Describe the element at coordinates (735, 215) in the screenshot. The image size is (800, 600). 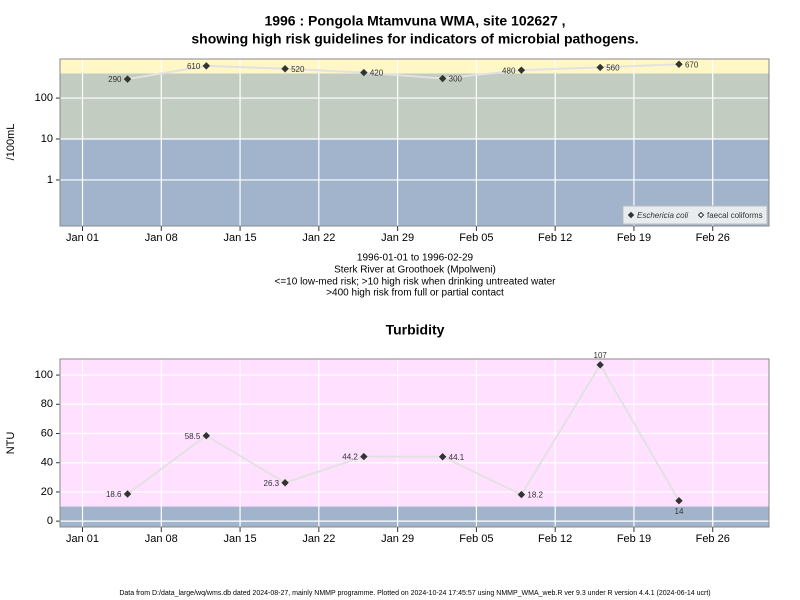
I see `legend-label: faecal coliforms` at that location.